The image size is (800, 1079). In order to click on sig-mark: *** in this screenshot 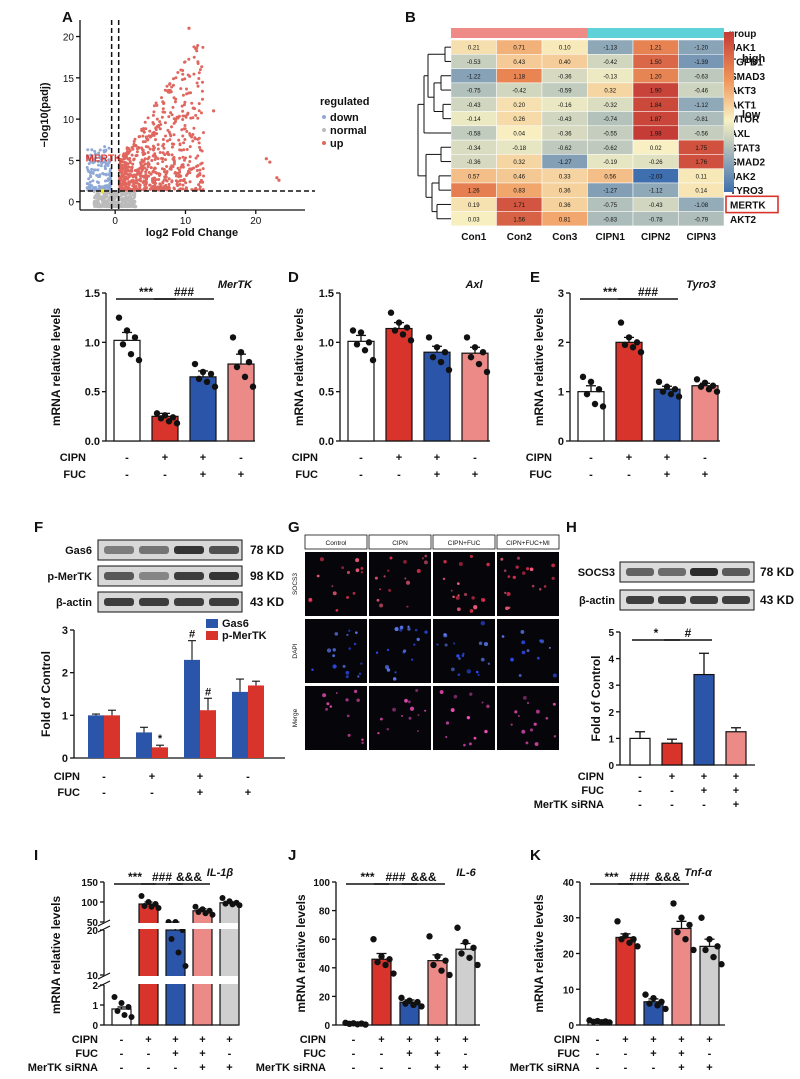, I will do `click(610, 292)`.